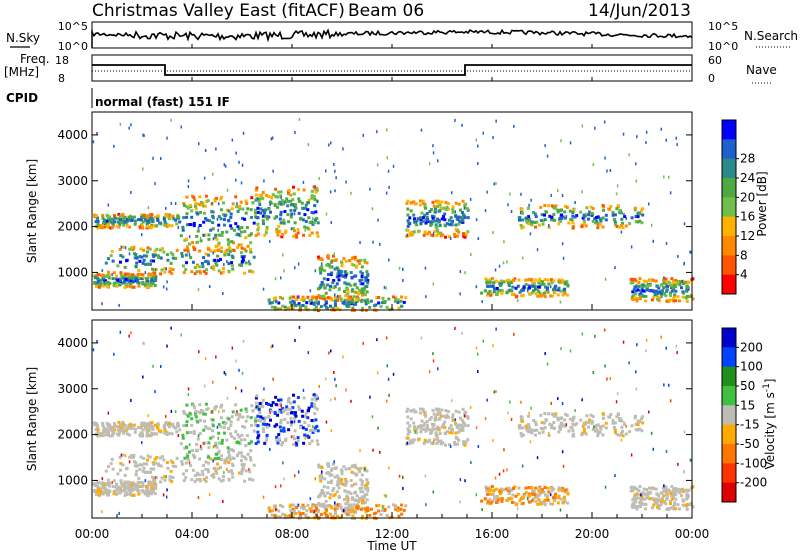 The width and height of the screenshot is (800, 558). I want to click on x-tick-label: 08:00, so click(292, 534).